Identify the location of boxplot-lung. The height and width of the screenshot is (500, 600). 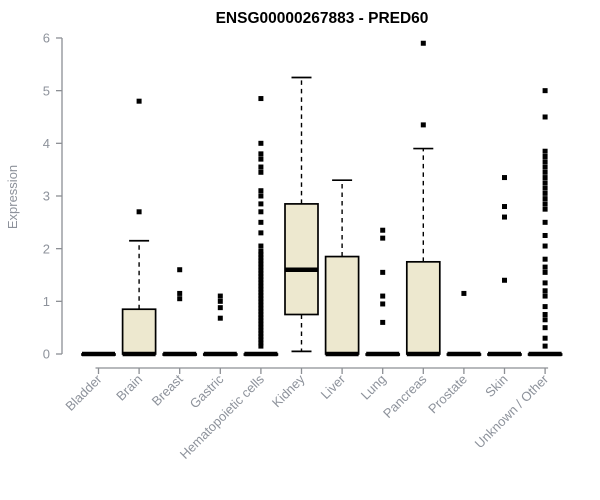
(383, 292).